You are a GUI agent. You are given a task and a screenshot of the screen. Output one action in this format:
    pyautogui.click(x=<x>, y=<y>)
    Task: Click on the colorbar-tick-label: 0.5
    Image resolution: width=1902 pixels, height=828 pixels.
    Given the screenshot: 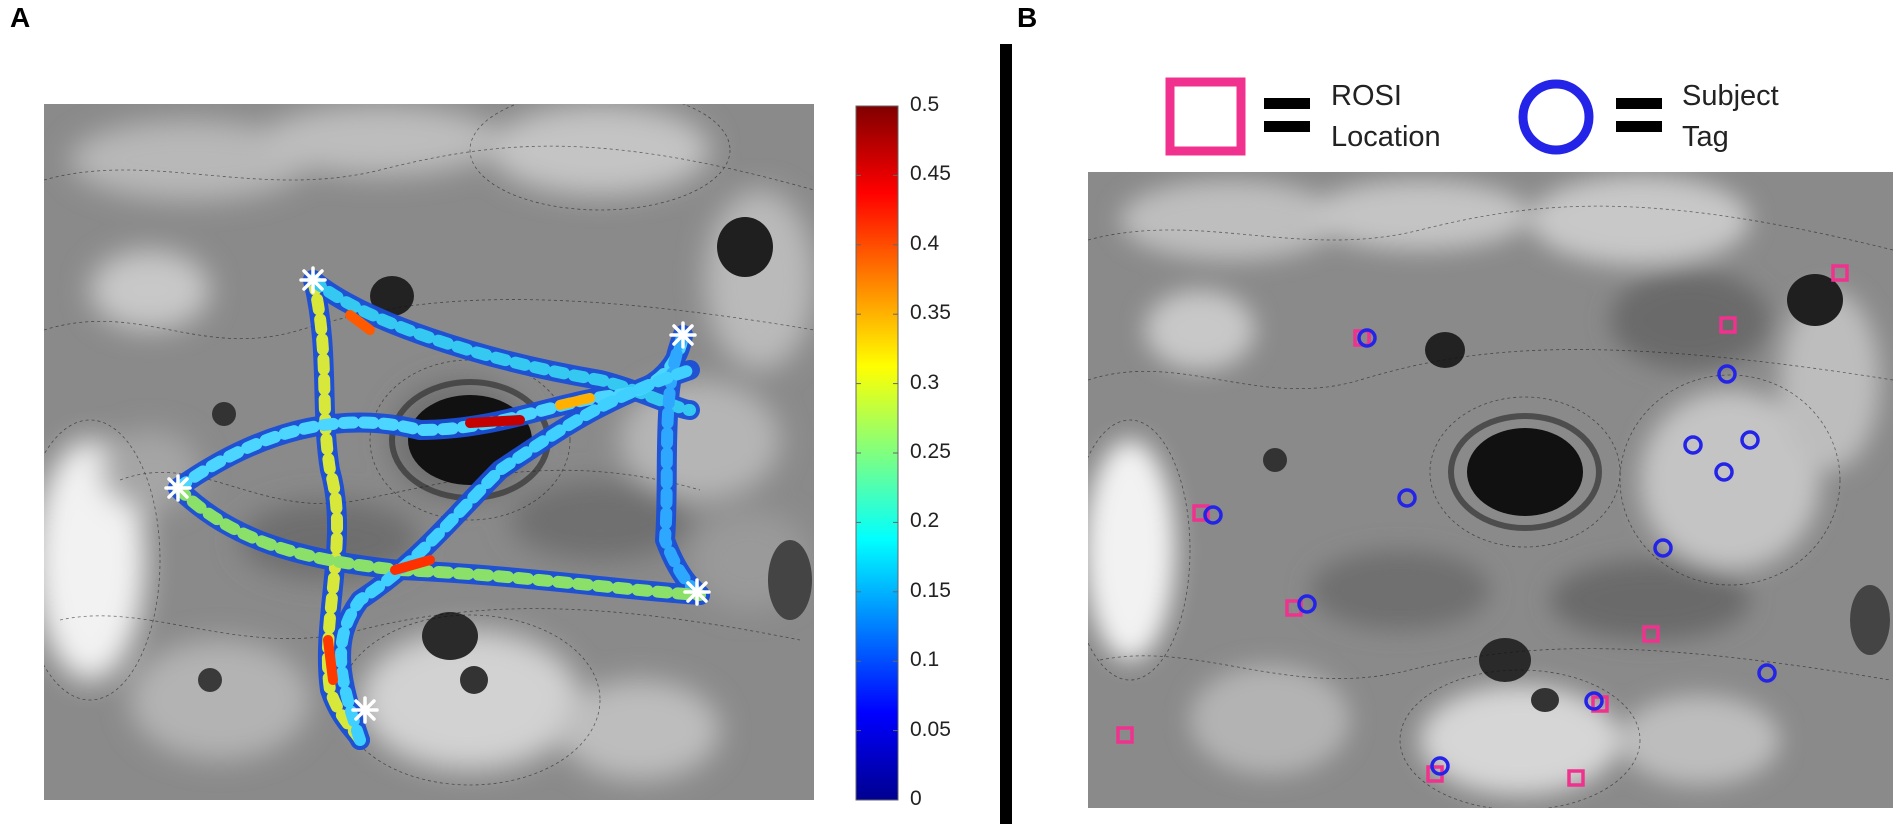 What is the action you would take?
    pyautogui.click(x=925, y=104)
    